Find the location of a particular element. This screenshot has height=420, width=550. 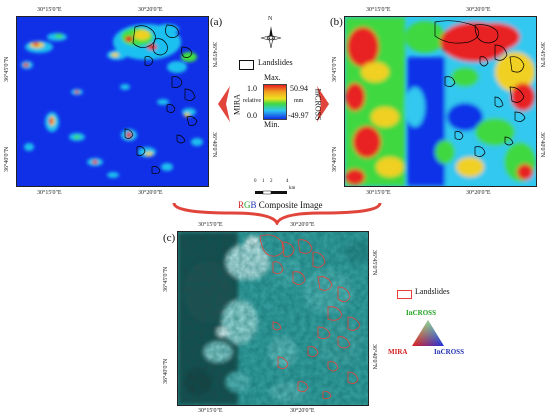

triangle-left-label: MIRA is located at coordinates (398, 352).